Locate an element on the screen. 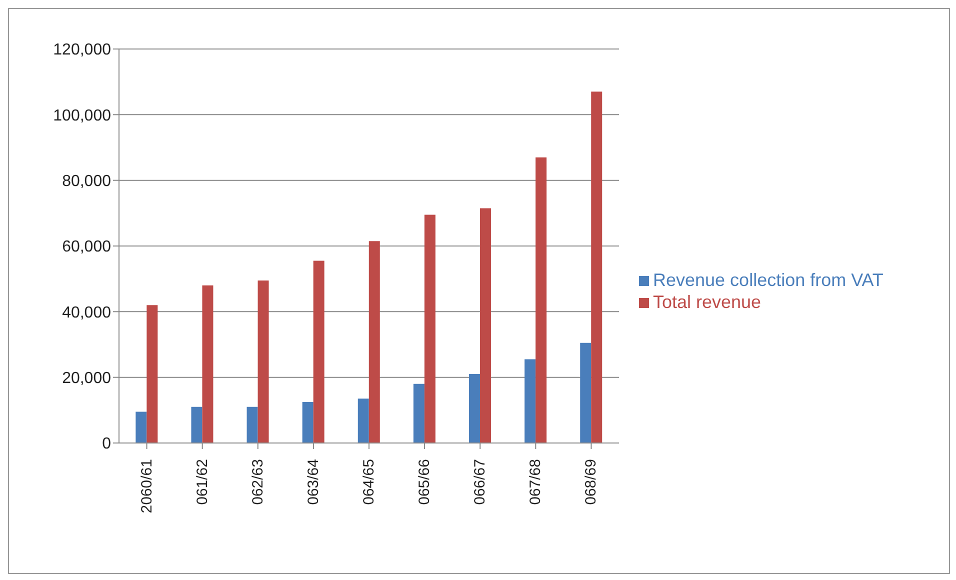 The image size is (956, 580). y-tick-label: 80,000 is located at coordinates (87, 181).